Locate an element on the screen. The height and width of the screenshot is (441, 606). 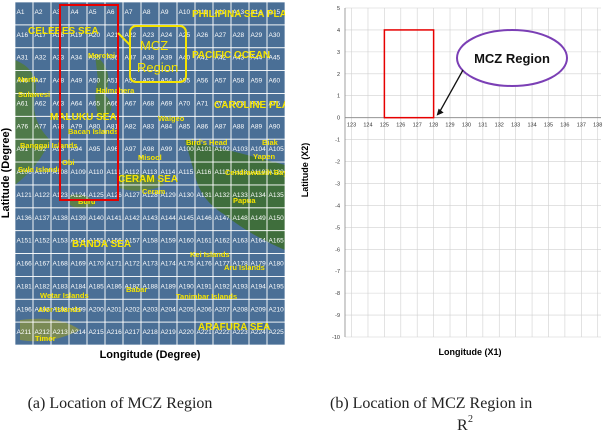
cell-label: A216 is located at coordinates (115, 332).